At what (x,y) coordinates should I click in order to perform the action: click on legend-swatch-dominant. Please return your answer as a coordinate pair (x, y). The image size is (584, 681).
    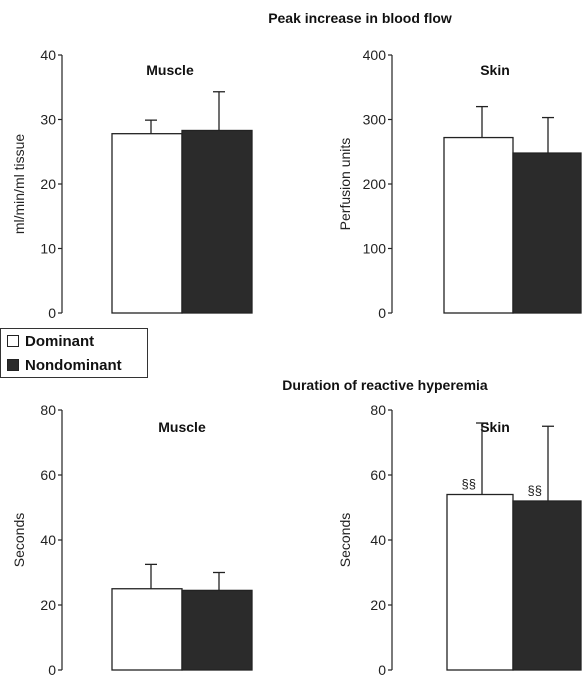
    Looking at the image, I should click on (13, 341).